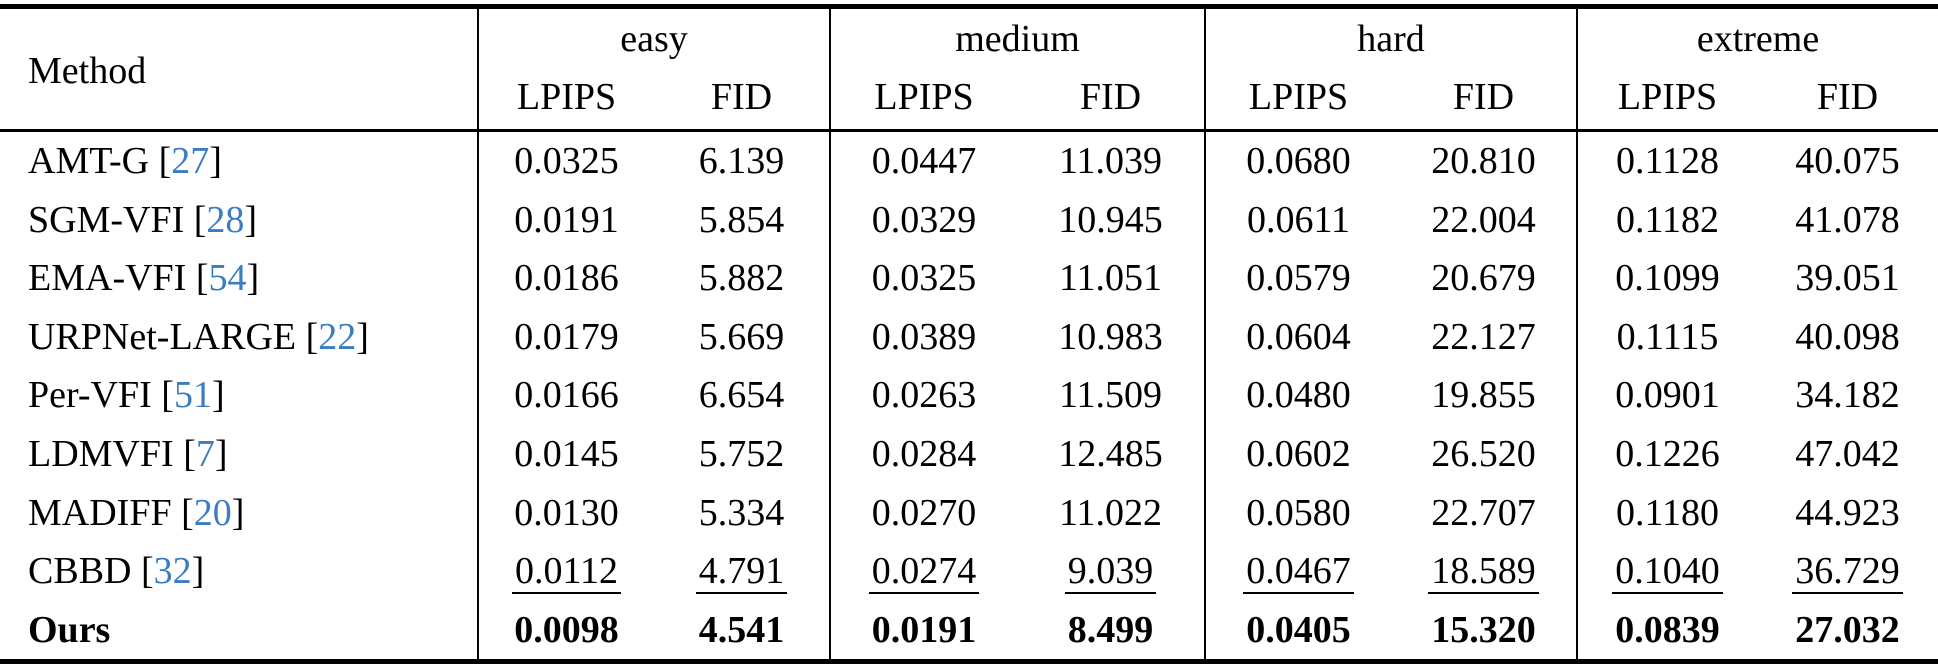 Image resolution: width=1938 pixels, height=672 pixels. I want to click on col-header-lpips-medium: LPIPS, so click(923, 98).